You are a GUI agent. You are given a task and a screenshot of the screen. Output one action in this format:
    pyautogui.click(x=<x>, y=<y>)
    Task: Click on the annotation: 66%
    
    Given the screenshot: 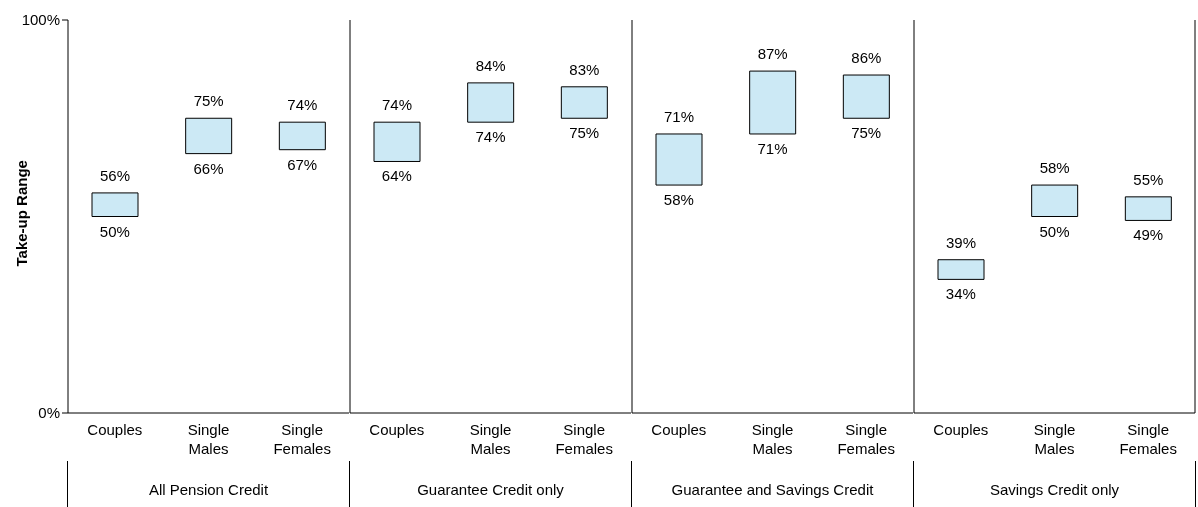 What is the action you would take?
    pyautogui.click(x=208, y=168)
    